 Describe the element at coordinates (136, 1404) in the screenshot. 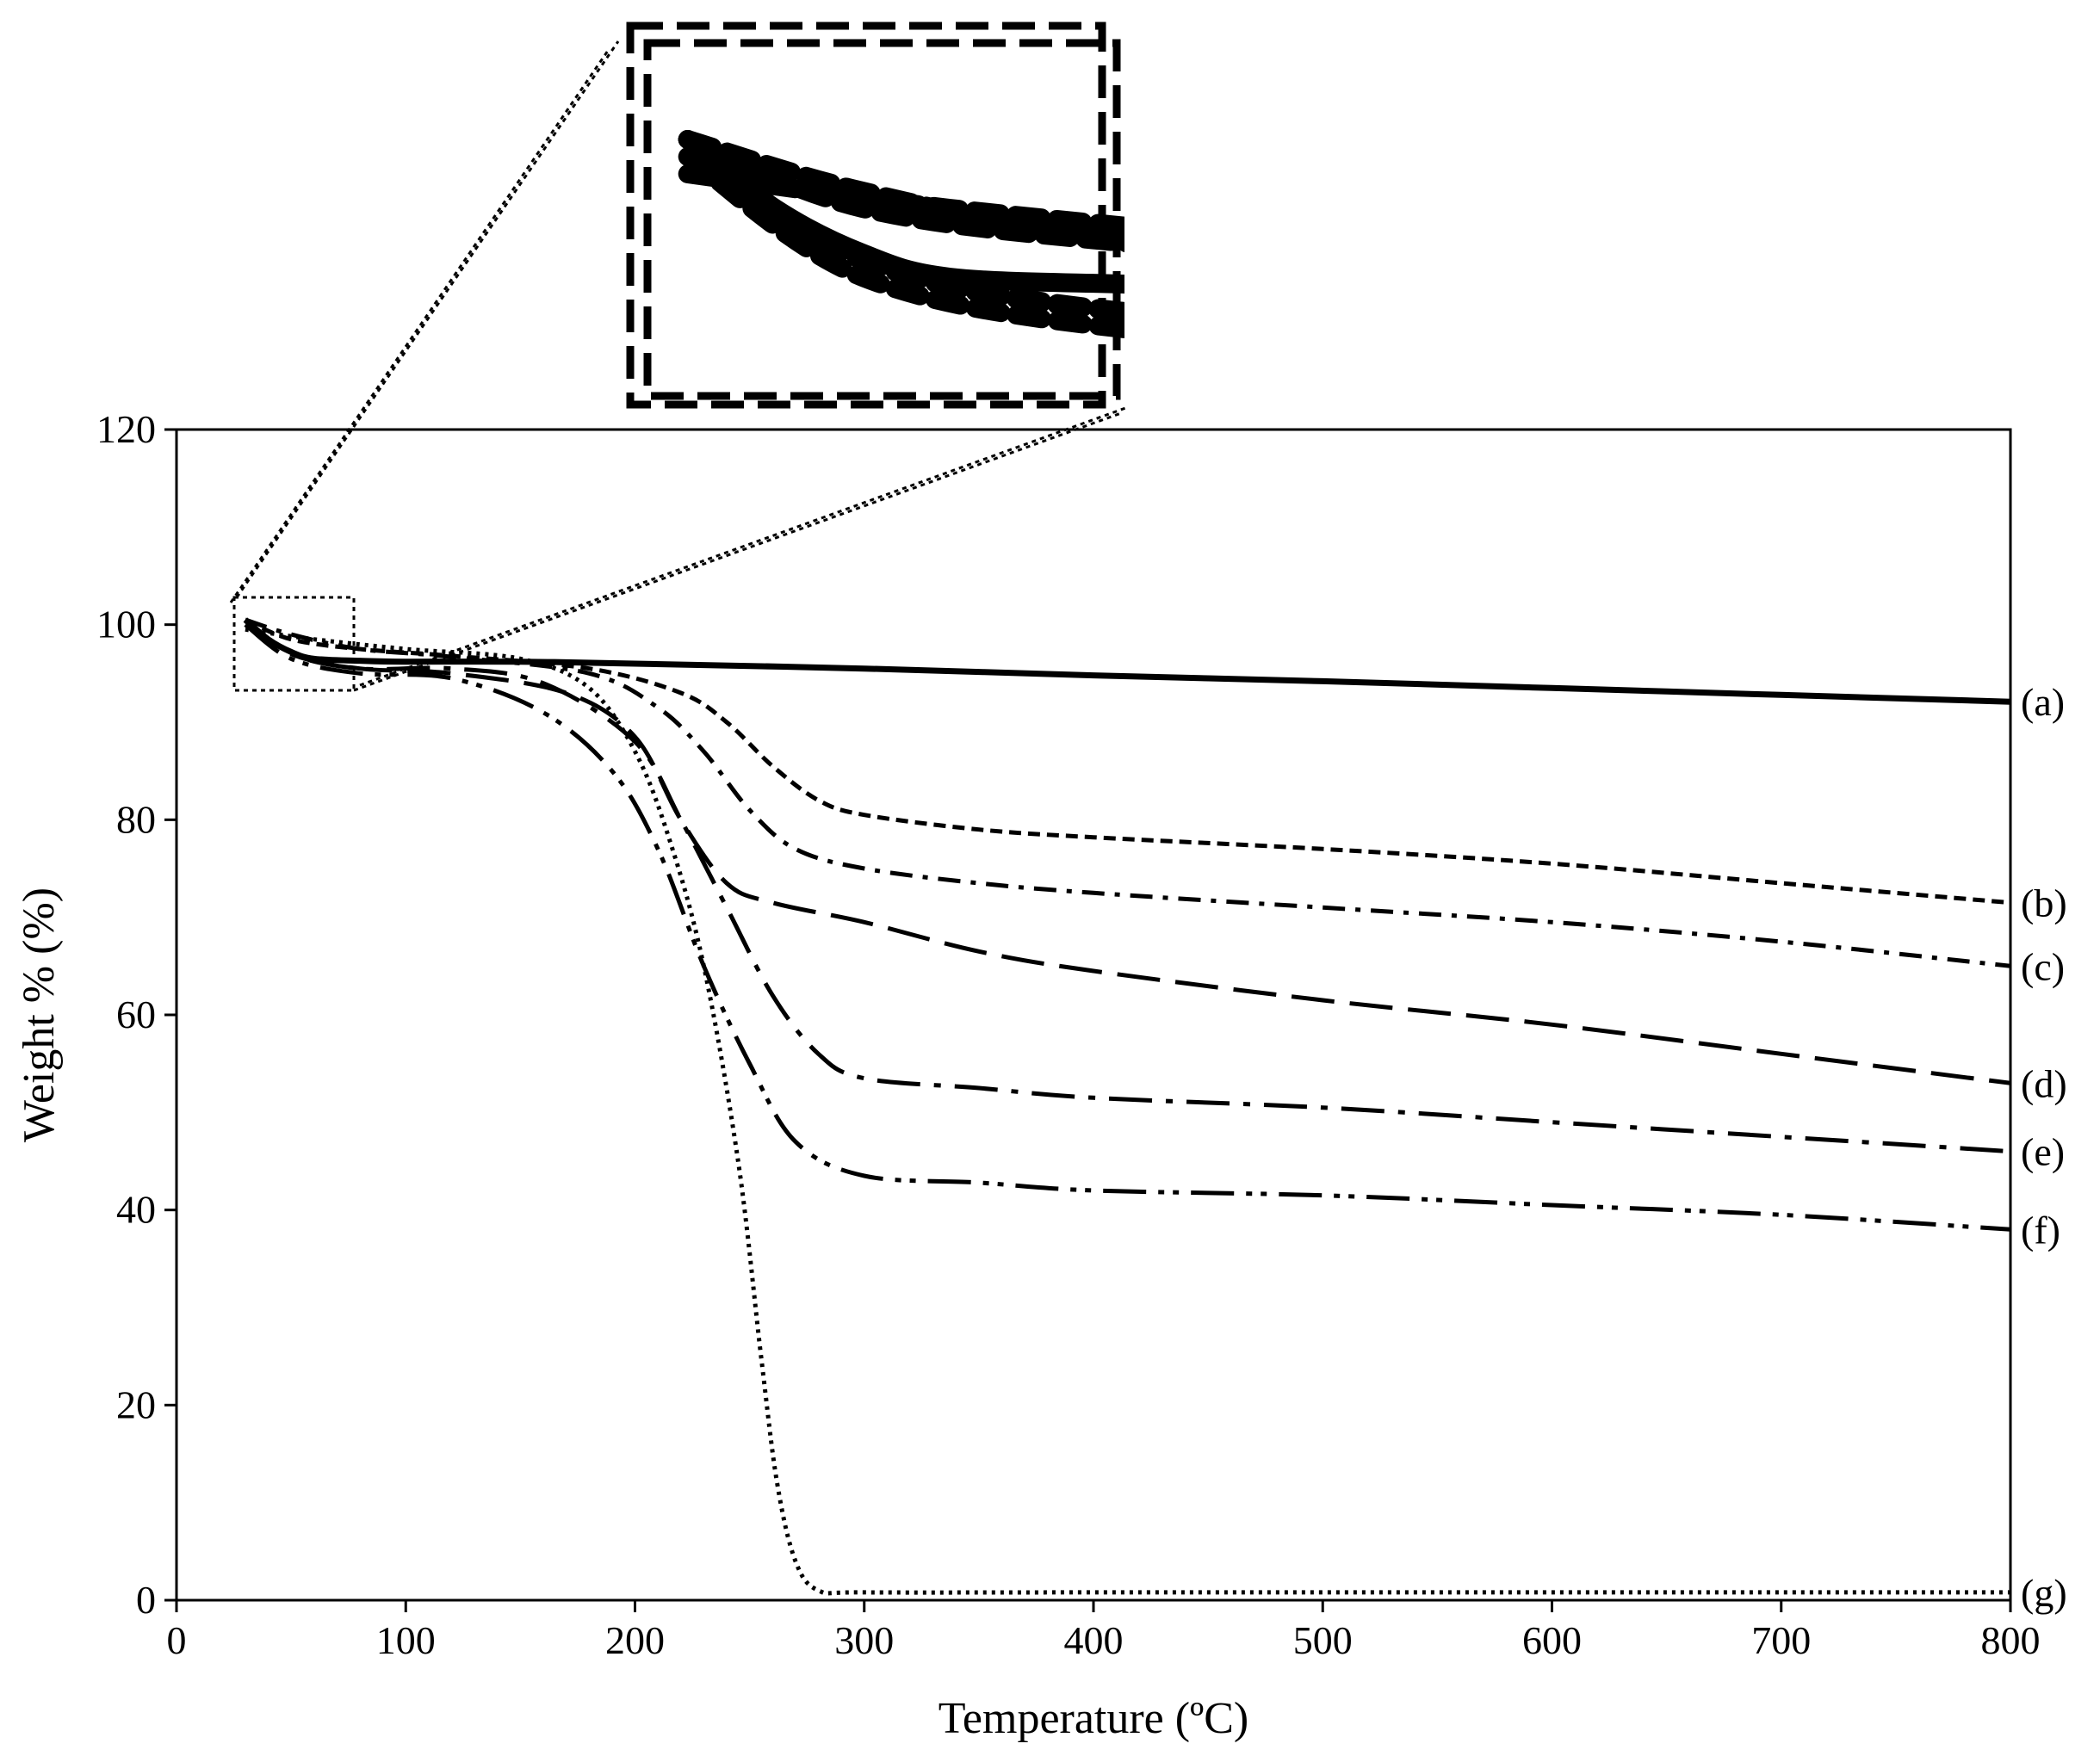

I see `y-tick-label: 20` at that location.